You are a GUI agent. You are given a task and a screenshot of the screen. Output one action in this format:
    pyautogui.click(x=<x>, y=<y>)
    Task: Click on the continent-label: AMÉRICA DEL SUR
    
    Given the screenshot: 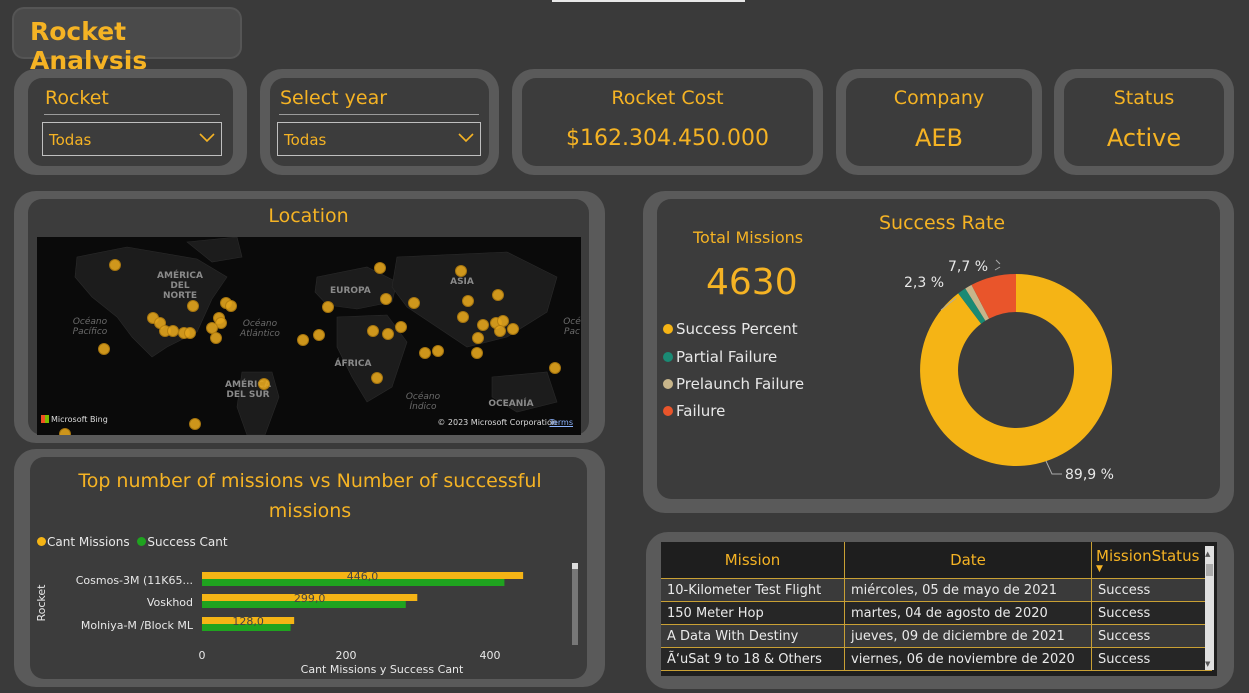 What is the action you would take?
    pyautogui.click(x=248, y=390)
    